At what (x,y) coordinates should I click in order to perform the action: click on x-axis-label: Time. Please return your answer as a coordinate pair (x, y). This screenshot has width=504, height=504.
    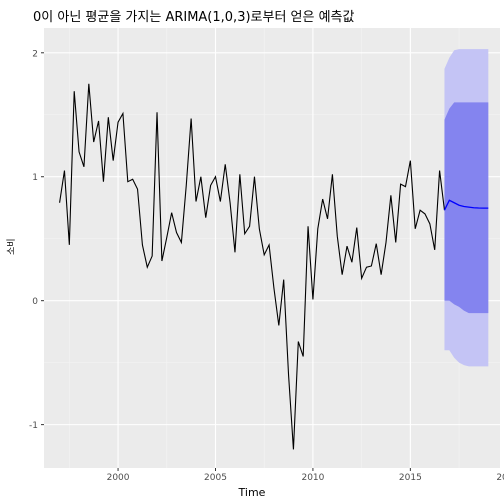
    Looking at the image, I should click on (252, 492).